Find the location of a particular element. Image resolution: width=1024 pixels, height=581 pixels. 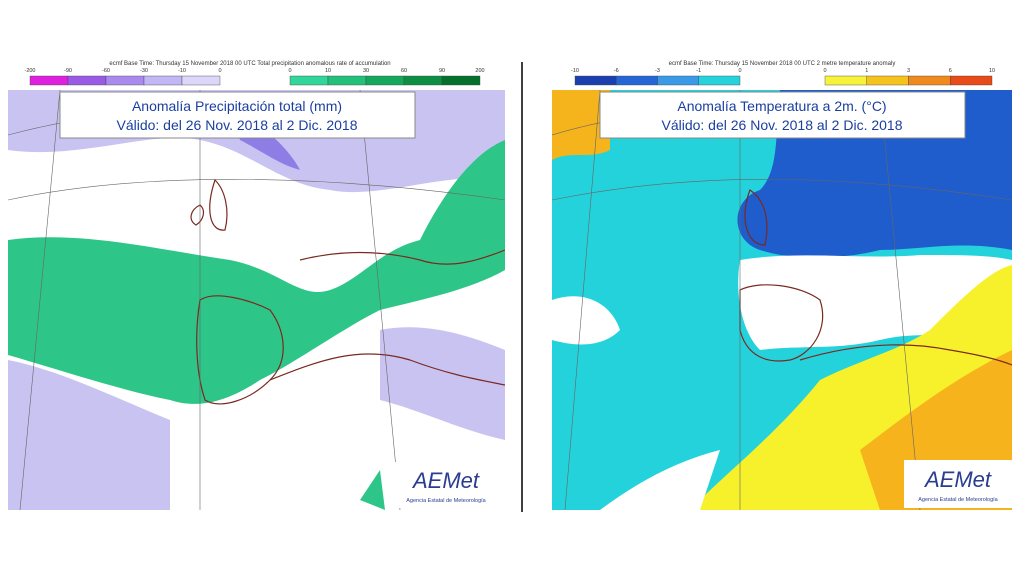

legend-label: 60 is located at coordinates (404, 71).